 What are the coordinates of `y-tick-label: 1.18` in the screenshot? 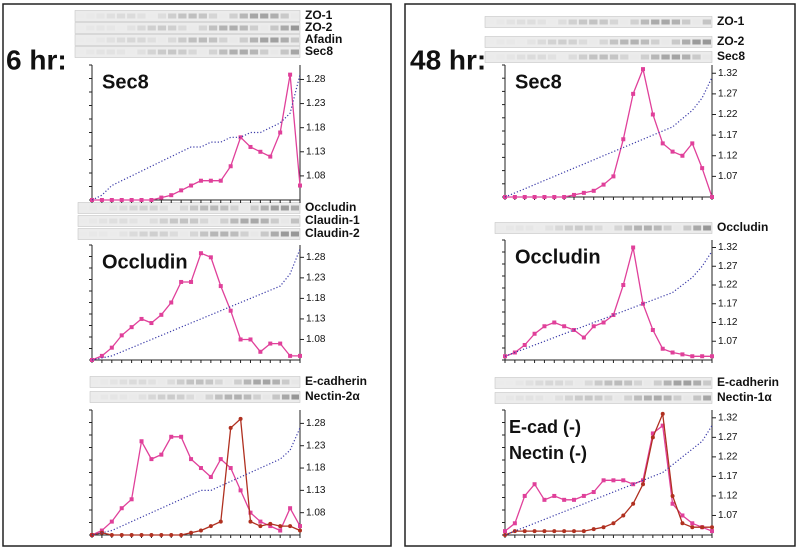 It's located at (316, 298).